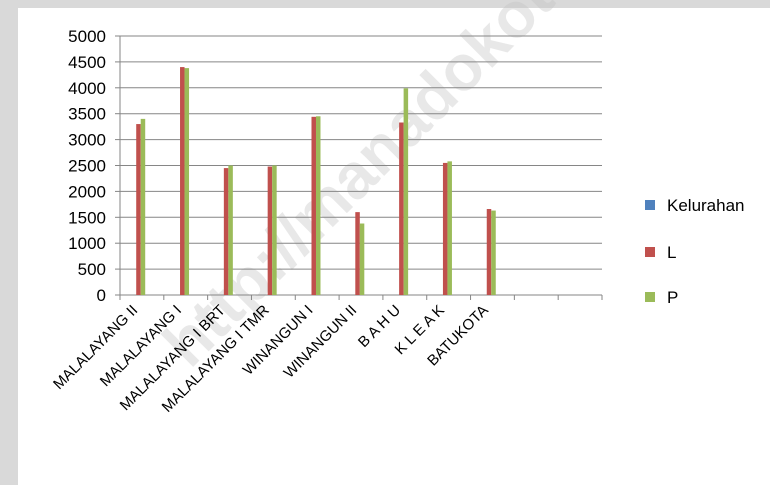  I want to click on legend-swatch-p, so click(650, 297).